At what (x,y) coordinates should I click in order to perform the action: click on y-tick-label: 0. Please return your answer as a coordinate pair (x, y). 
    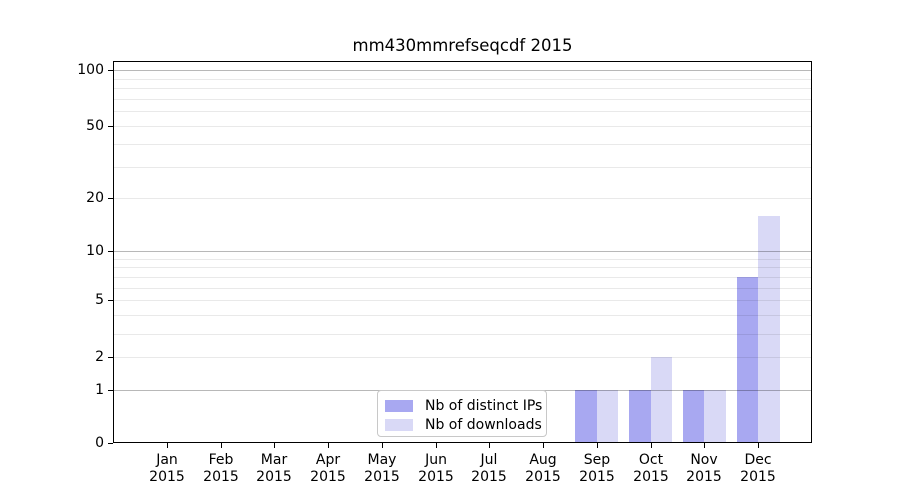
    Looking at the image, I should click on (99, 443).